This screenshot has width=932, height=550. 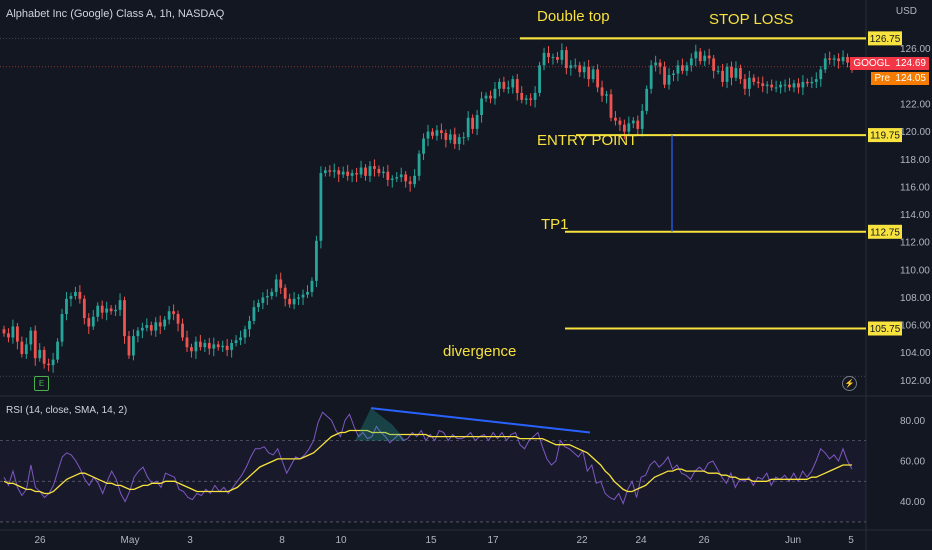 What do you see at coordinates (912, 502) in the screenshot?
I see `rsi-tick-label: 40.00` at bounding box center [912, 502].